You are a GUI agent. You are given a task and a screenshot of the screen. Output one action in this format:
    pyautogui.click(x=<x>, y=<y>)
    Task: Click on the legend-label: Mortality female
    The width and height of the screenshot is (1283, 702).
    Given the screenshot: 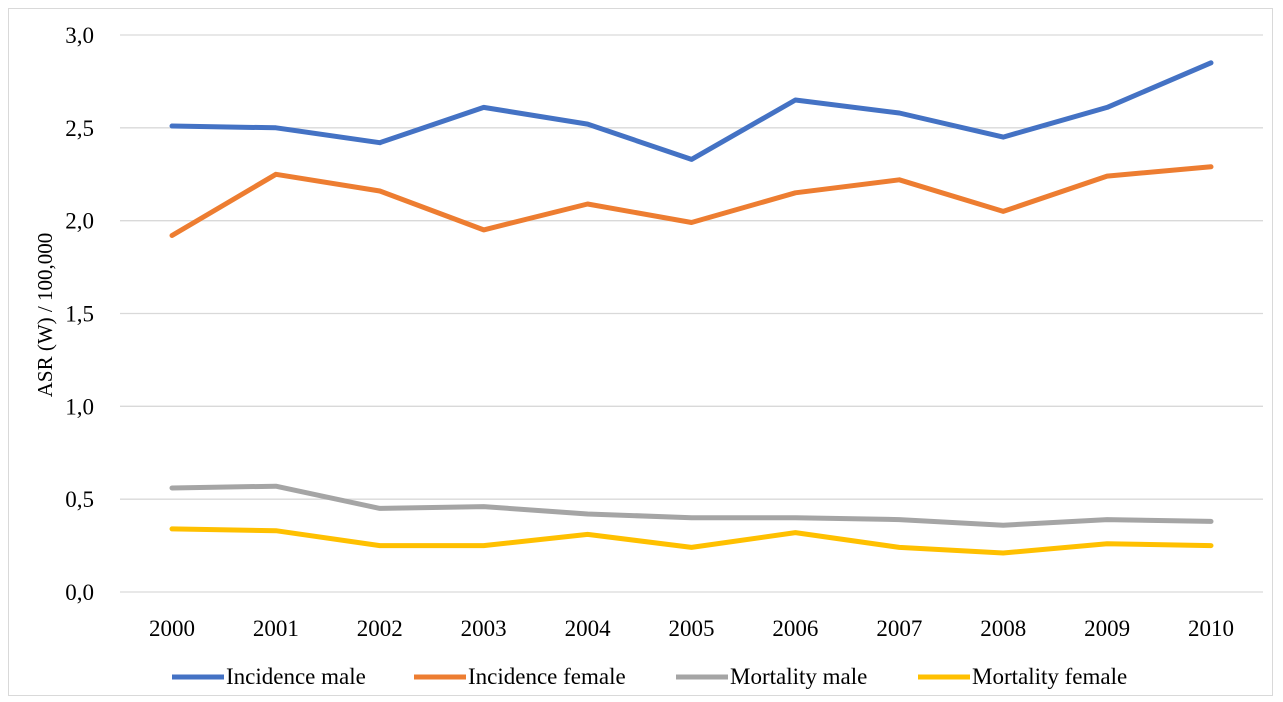 What is the action you would take?
    pyautogui.click(x=1049, y=676)
    